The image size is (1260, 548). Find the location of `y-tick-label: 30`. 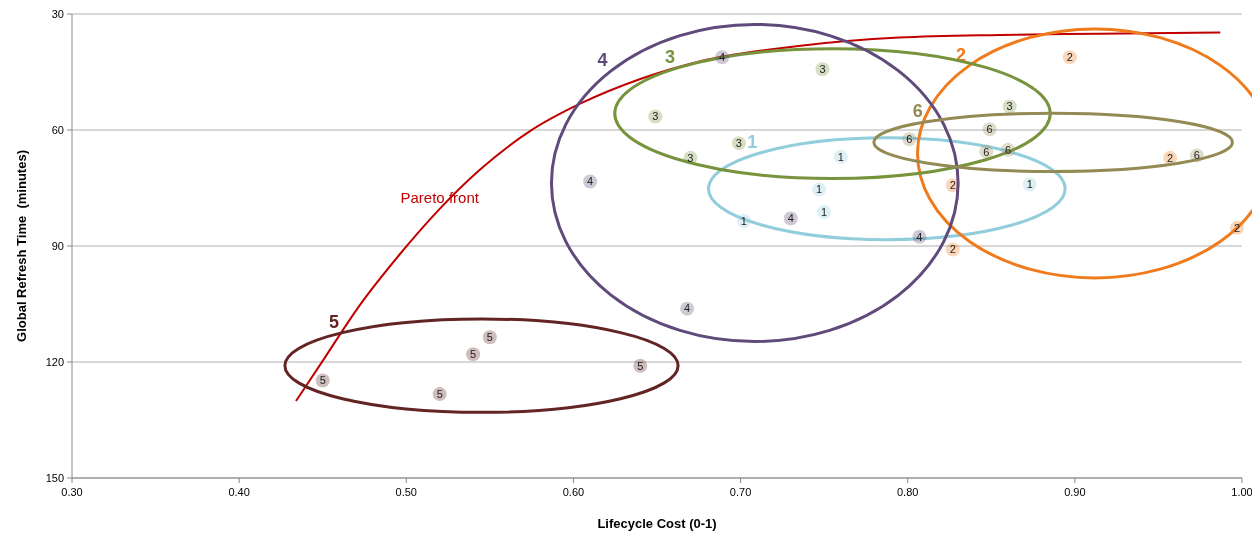

y-tick-label: 30 is located at coordinates (57, 13).